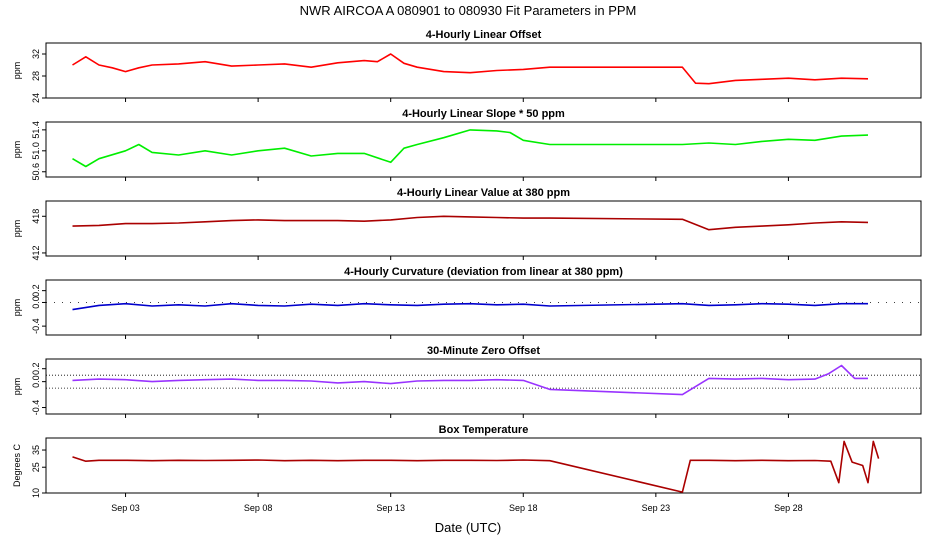  I want to click on panel-1: 4-Hourly Linear Offset 24 28 32 ppm, so click(467, 66).